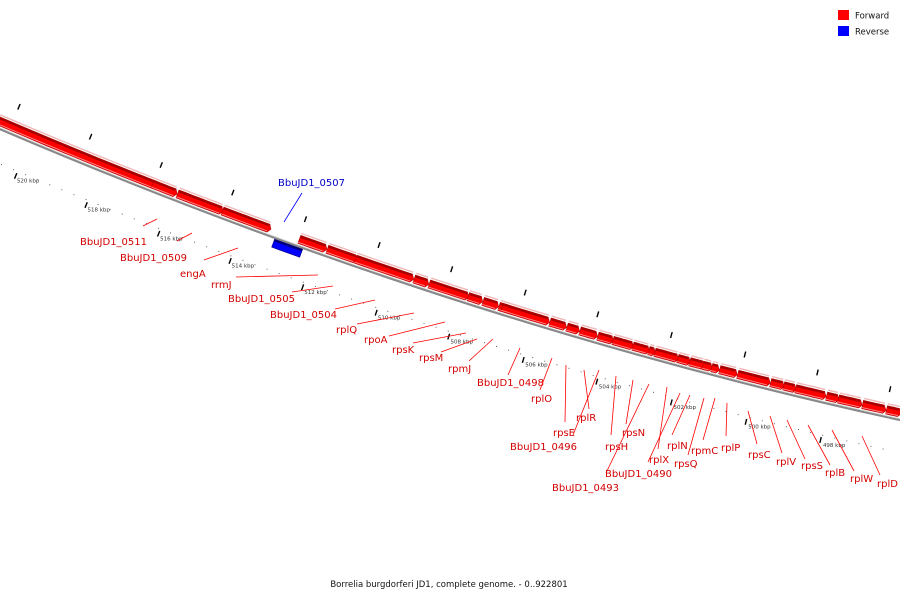  What do you see at coordinates (704, 451) in the screenshot?
I see `gene-label-rpmc: rpmC` at bounding box center [704, 451].